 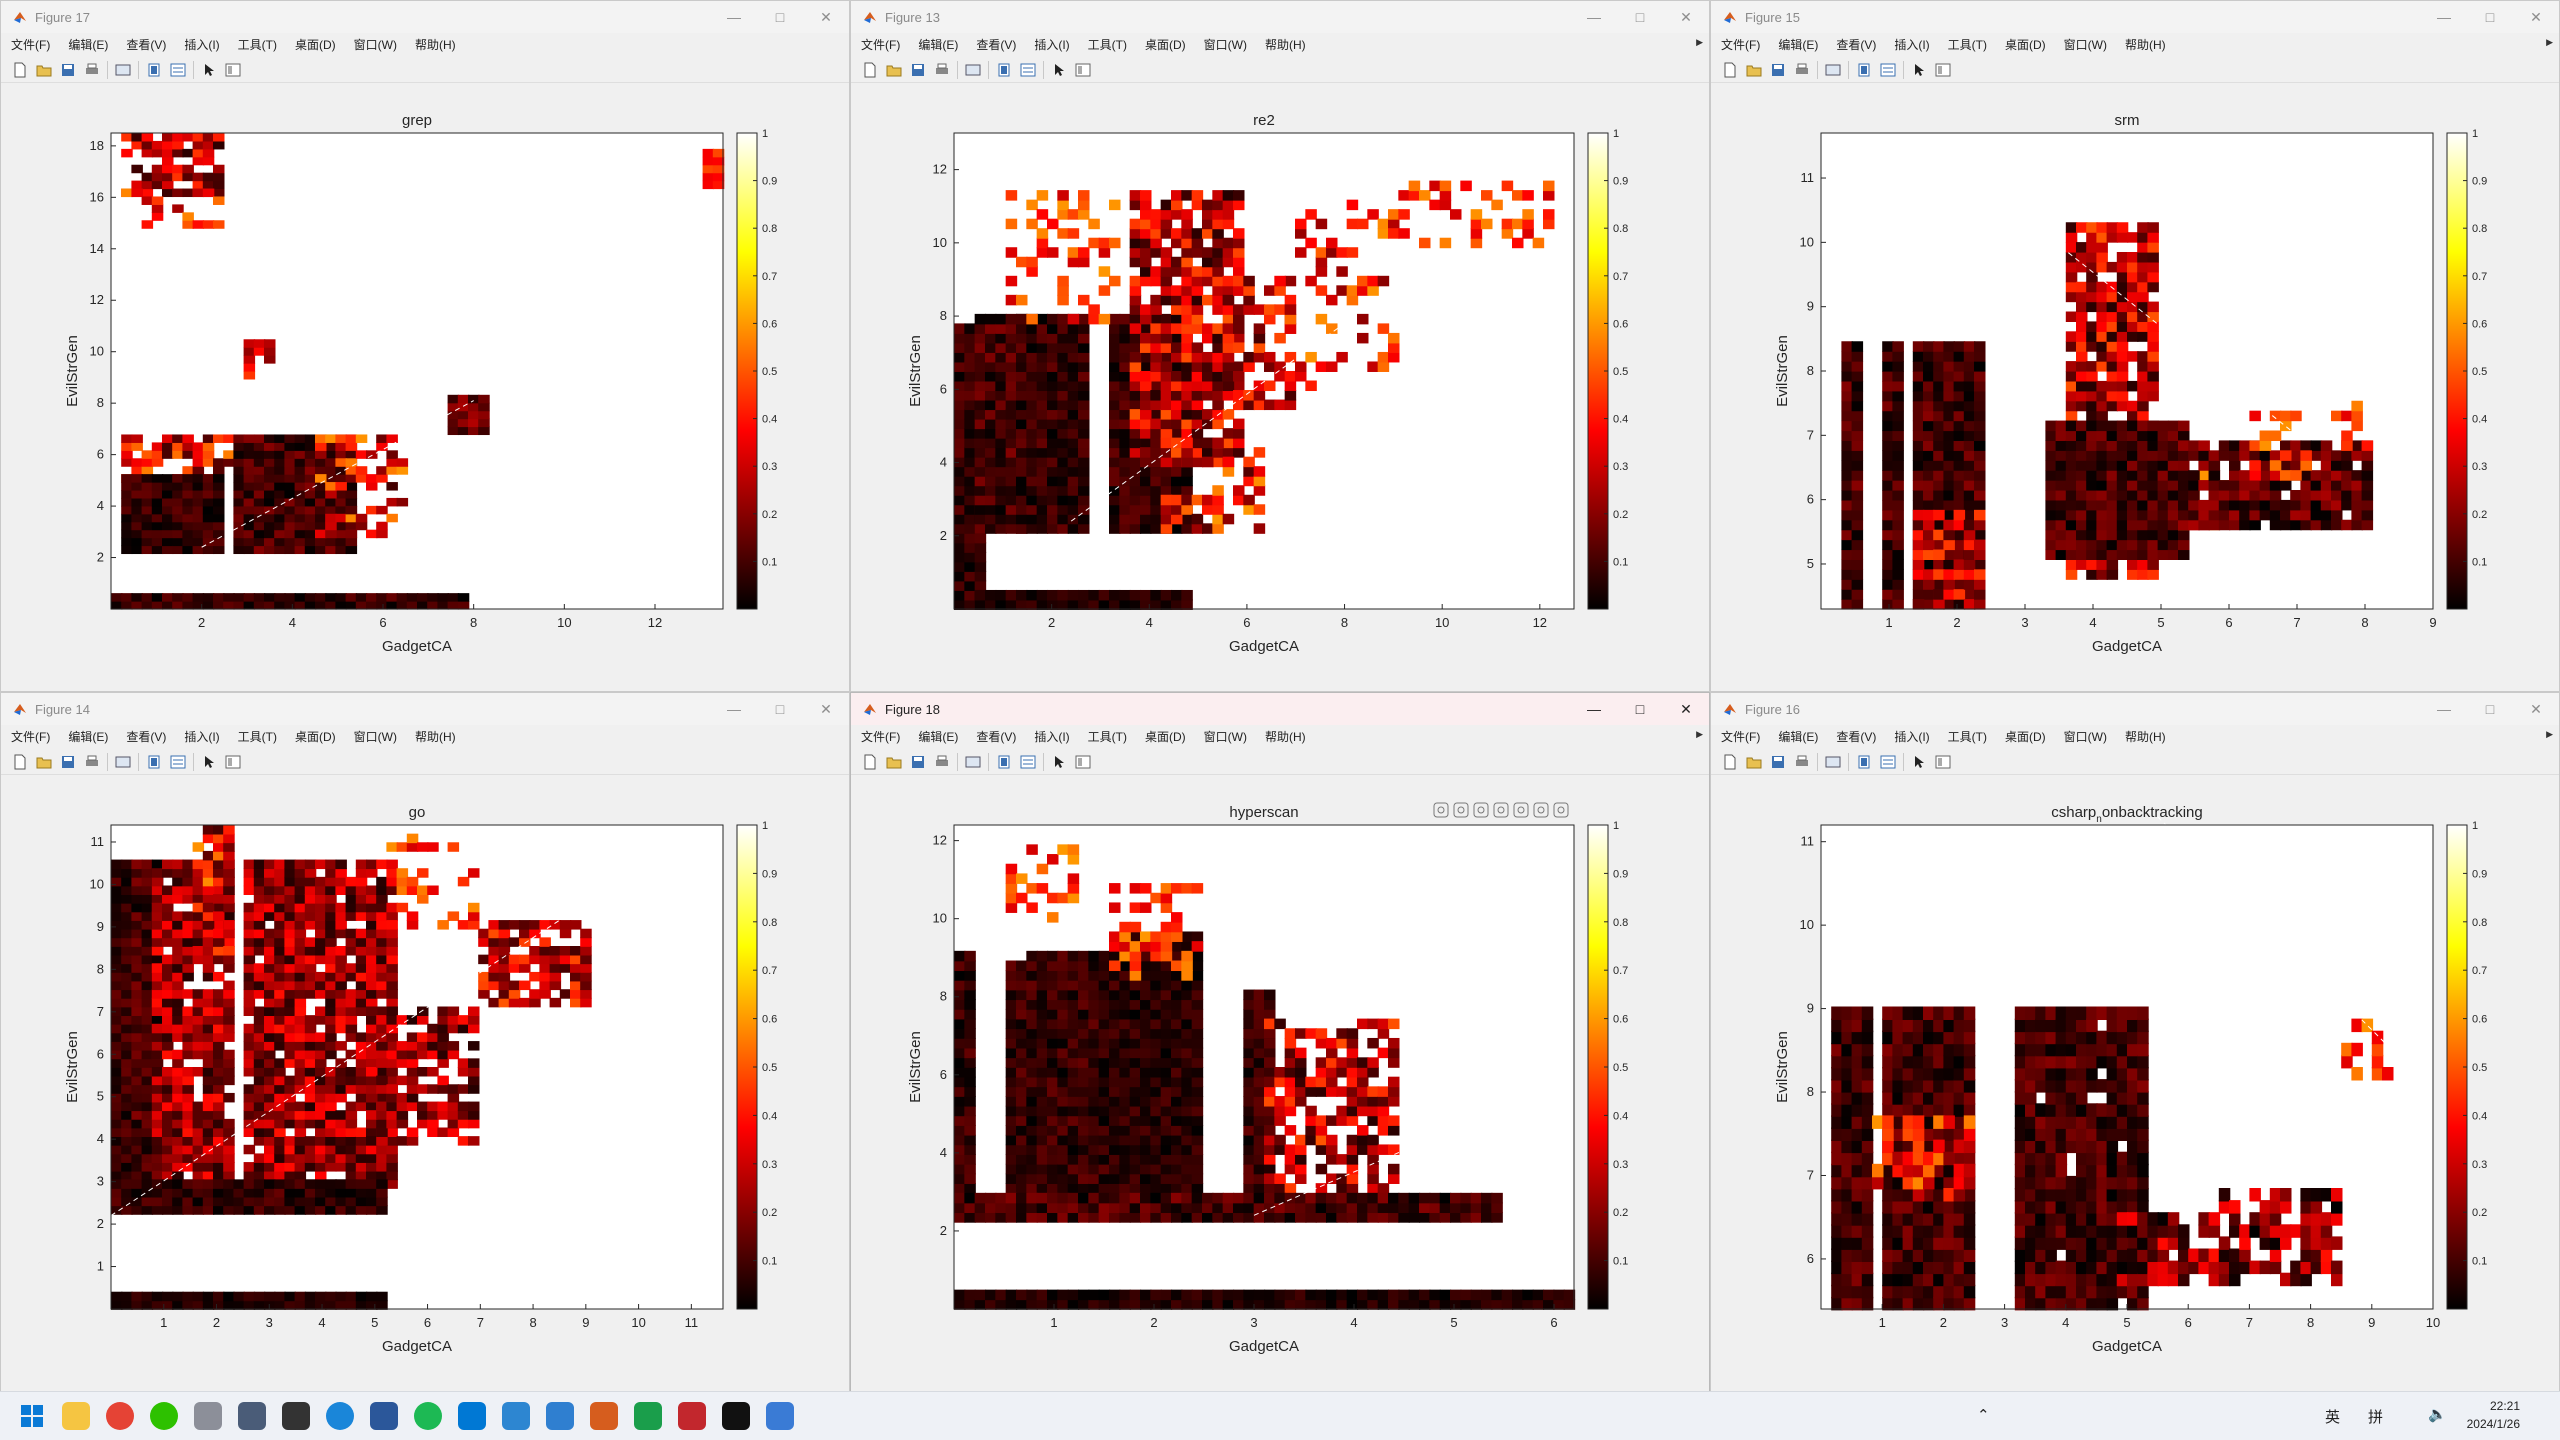 I want to click on title-bar: Figure 15 — □ ✕, so click(x=2135, y=17).